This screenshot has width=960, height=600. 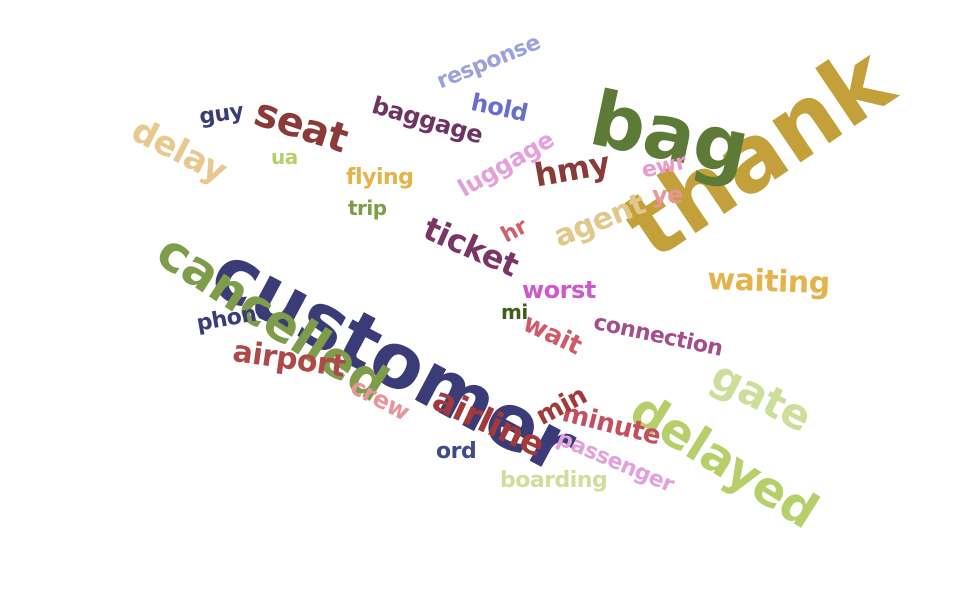 What do you see at coordinates (456, 451) in the screenshot?
I see `word-ord: ord` at bounding box center [456, 451].